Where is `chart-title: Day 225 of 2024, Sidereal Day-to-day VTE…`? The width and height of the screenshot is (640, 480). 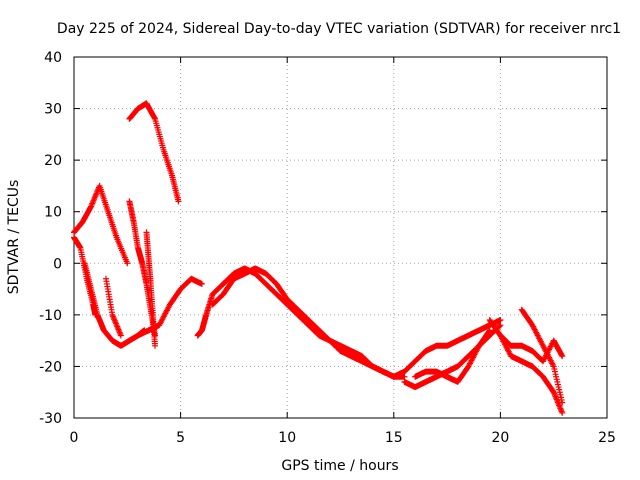
chart-title: Day 225 of 2024, Sidereal Day-to-day VTE… is located at coordinates (339, 29).